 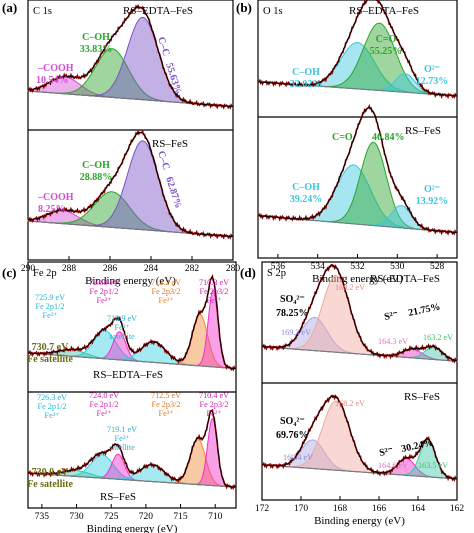 I want to click on x-tick-label: 710, so click(x=215, y=517).